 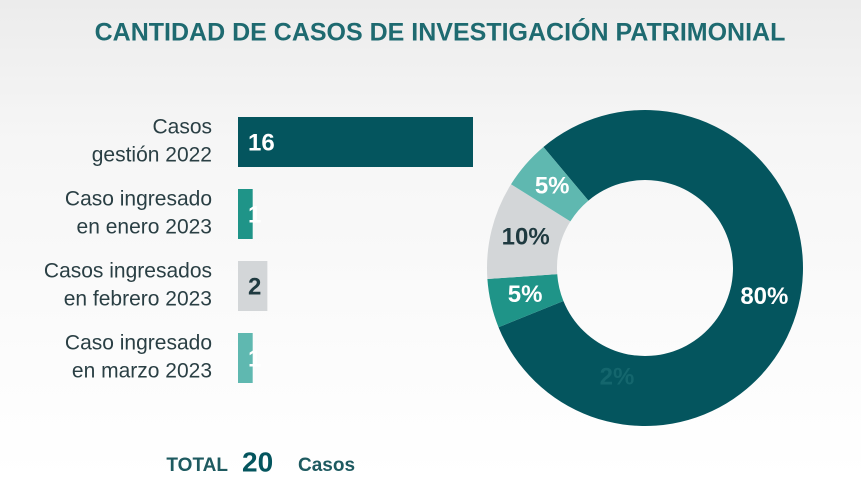 I want to click on donut-value-label: 10%, so click(x=526, y=237).